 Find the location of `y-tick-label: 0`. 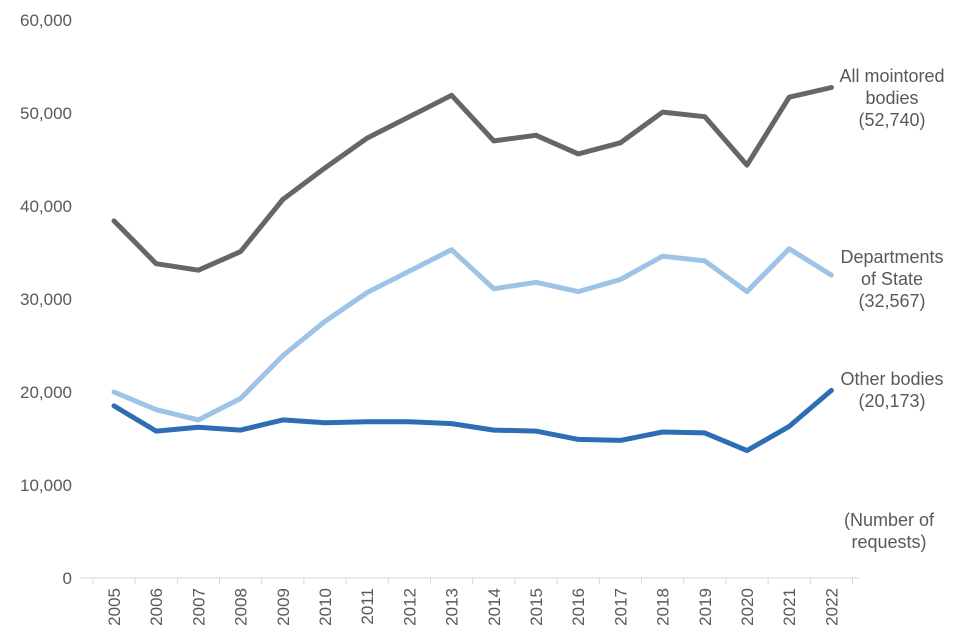

y-tick-label: 0 is located at coordinates (67, 578).